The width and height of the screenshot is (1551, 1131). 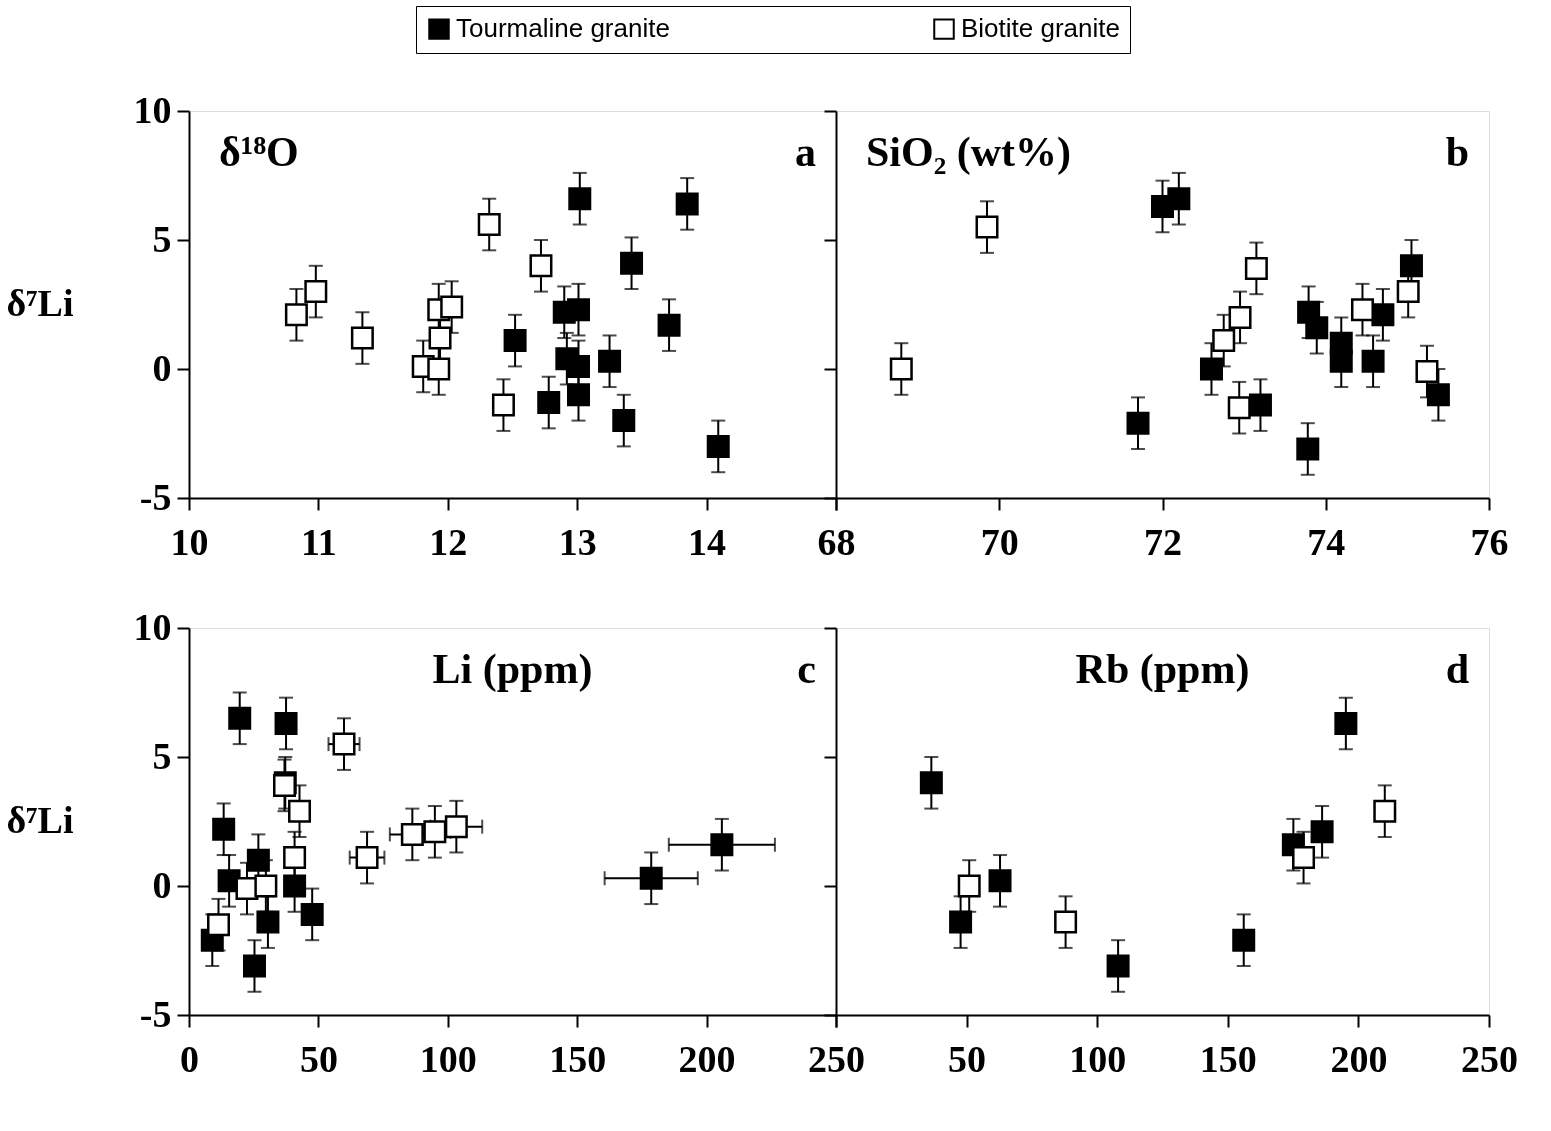 What do you see at coordinates (577, 541) in the screenshot?
I see `x-tick-label: 13` at bounding box center [577, 541].